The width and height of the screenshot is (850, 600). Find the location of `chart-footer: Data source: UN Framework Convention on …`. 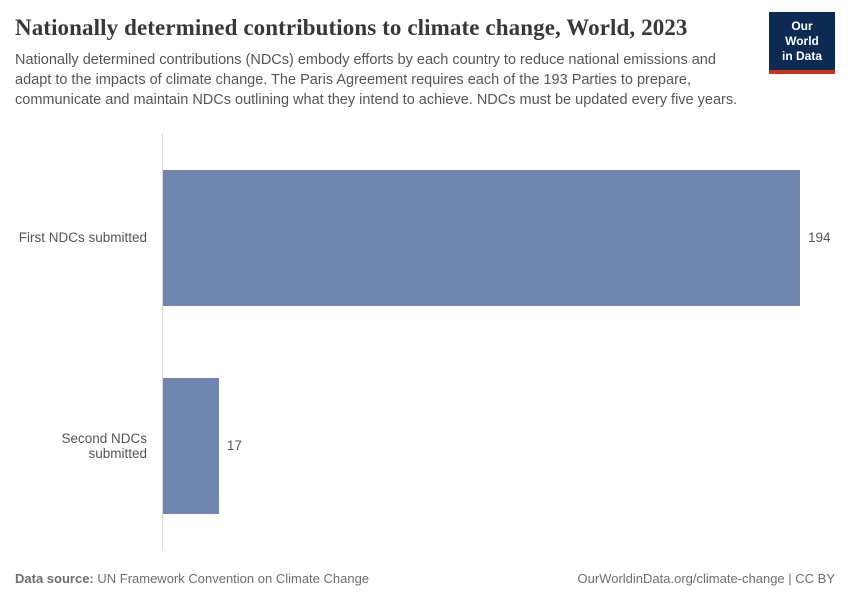

chart-footer: Data source: UN Framework Convention on … is located at coordinates (425, 578).